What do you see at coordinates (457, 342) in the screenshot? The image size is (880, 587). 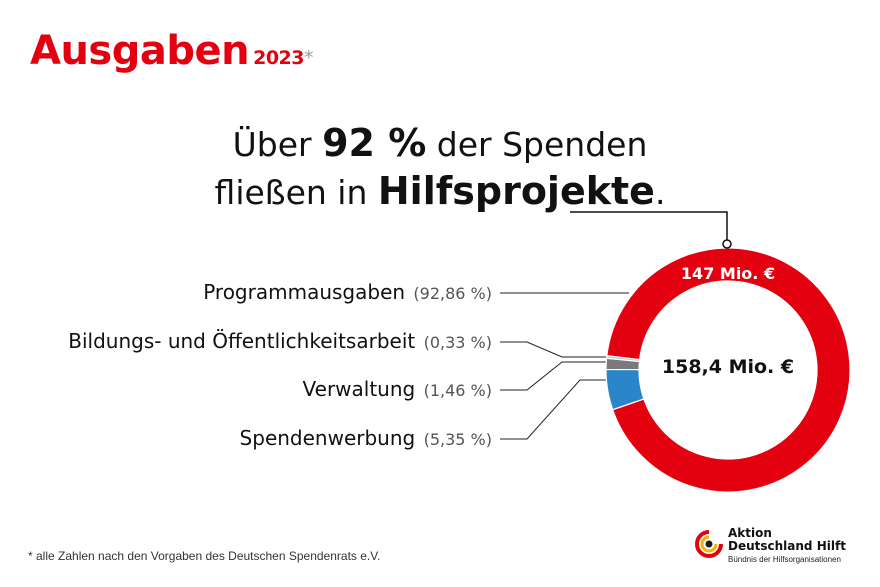 I see `legend-percent: (0,33 %)` at bounding box center [457, 342].